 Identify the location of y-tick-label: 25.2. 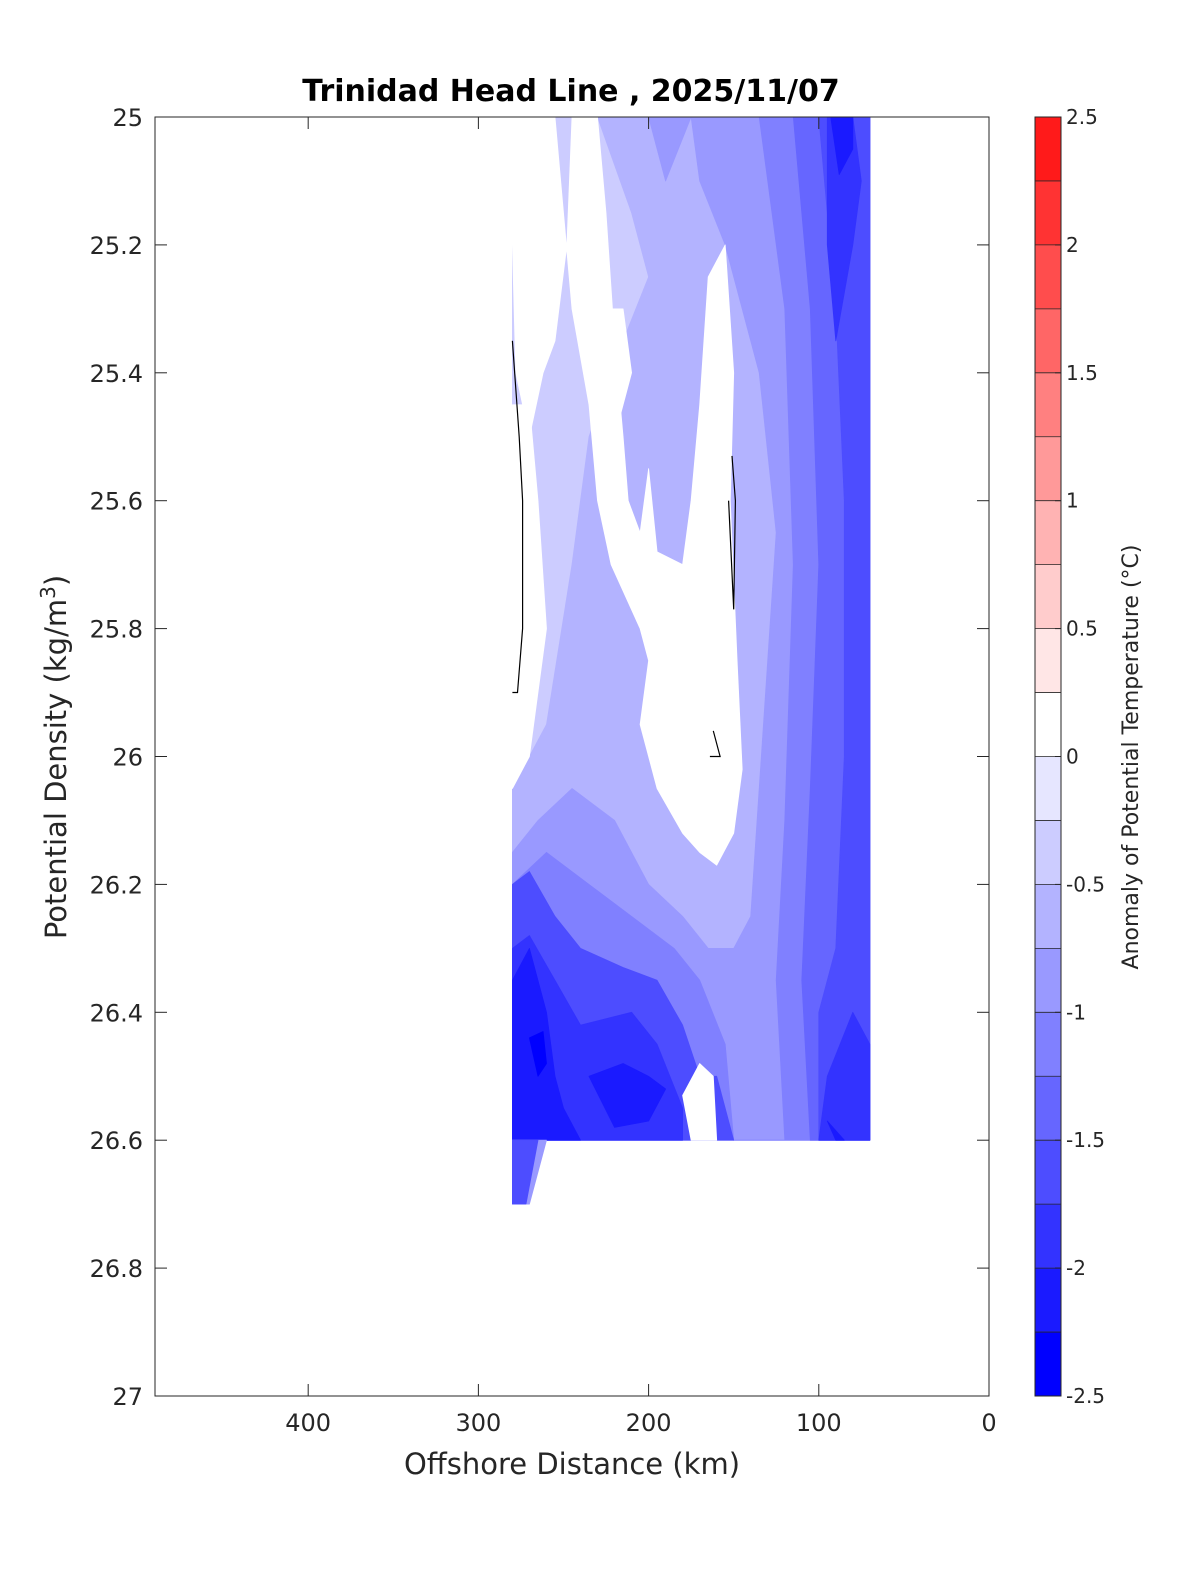
(116, 246).